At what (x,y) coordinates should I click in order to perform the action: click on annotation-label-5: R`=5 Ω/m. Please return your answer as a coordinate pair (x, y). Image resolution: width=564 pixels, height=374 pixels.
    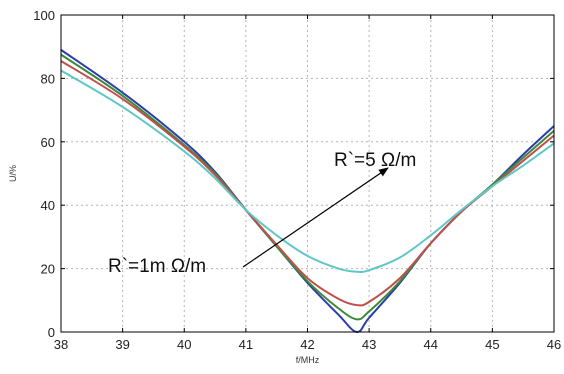
    Looking at the image, I should click on (375, 160).